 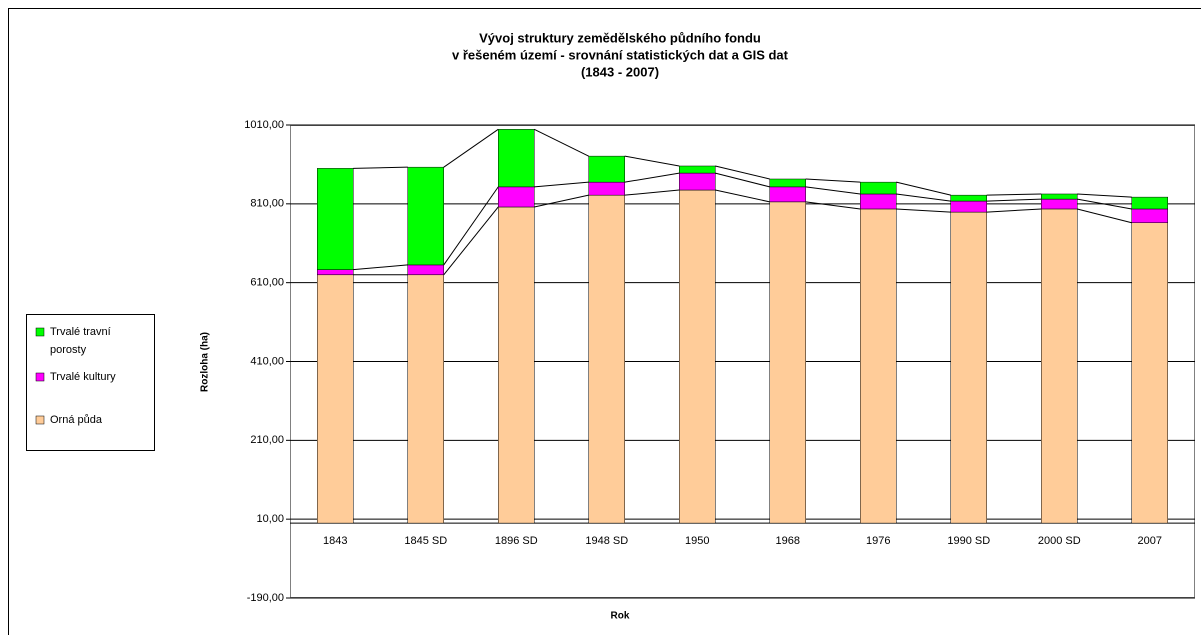 I want to click on chart-title: (1843 - 2007), so click(x=620, y=71).